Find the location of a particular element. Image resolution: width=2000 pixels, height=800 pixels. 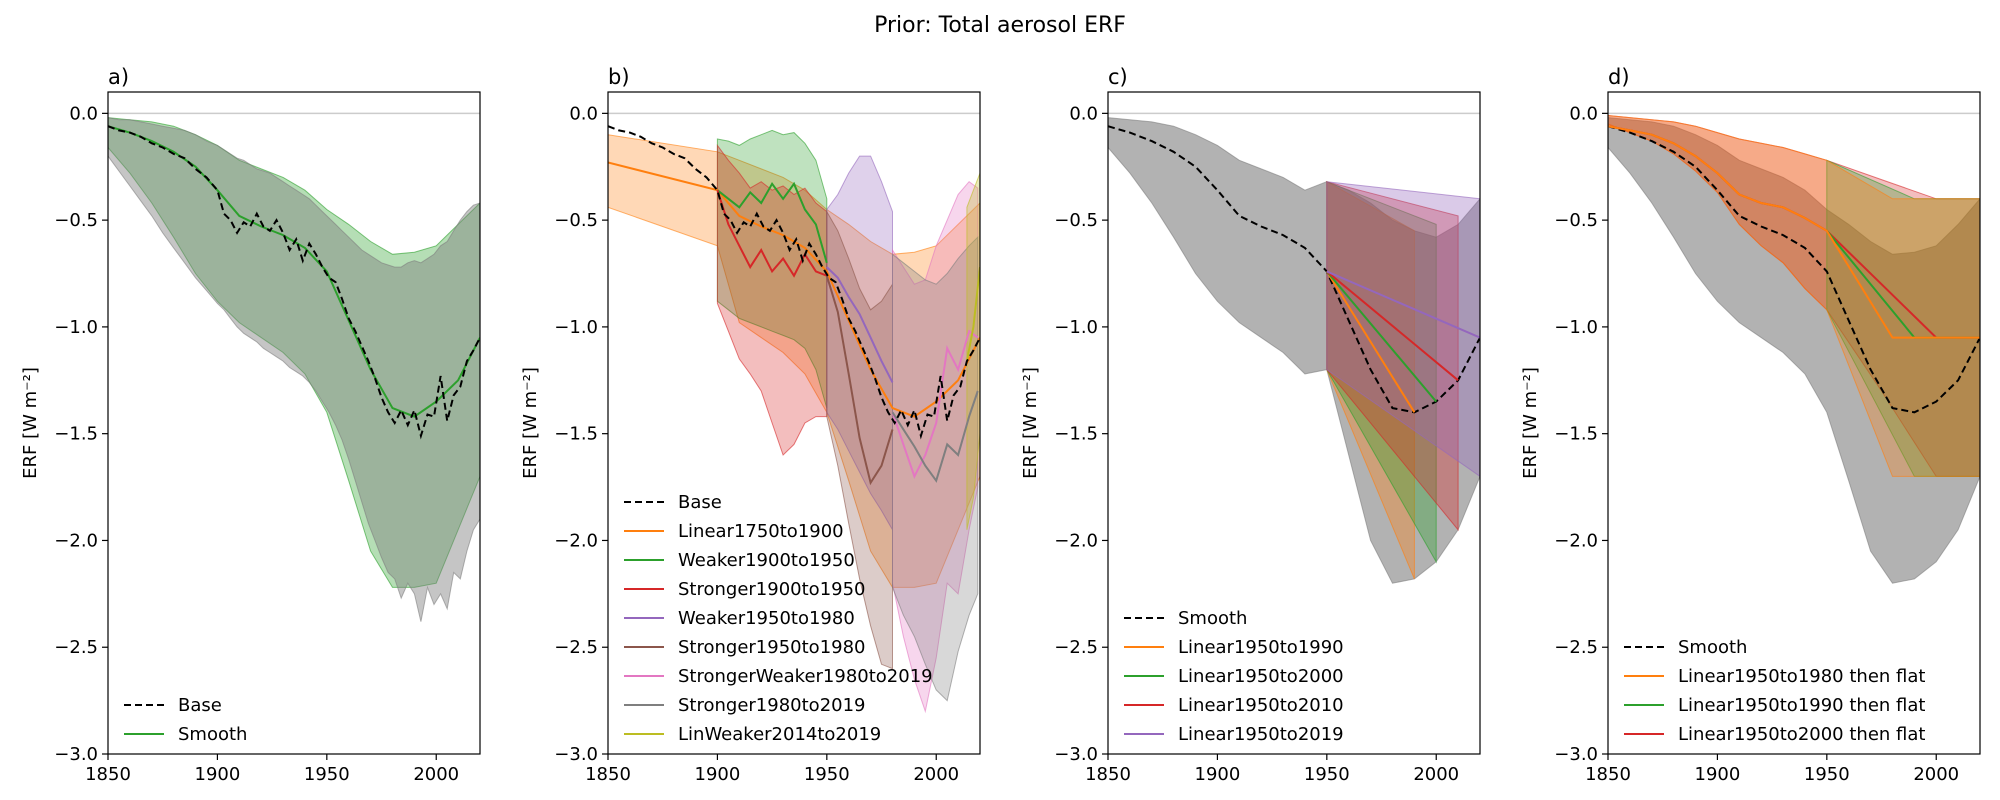

legend-label: Linear1950to2010 is located at coordinates (1261, 705).